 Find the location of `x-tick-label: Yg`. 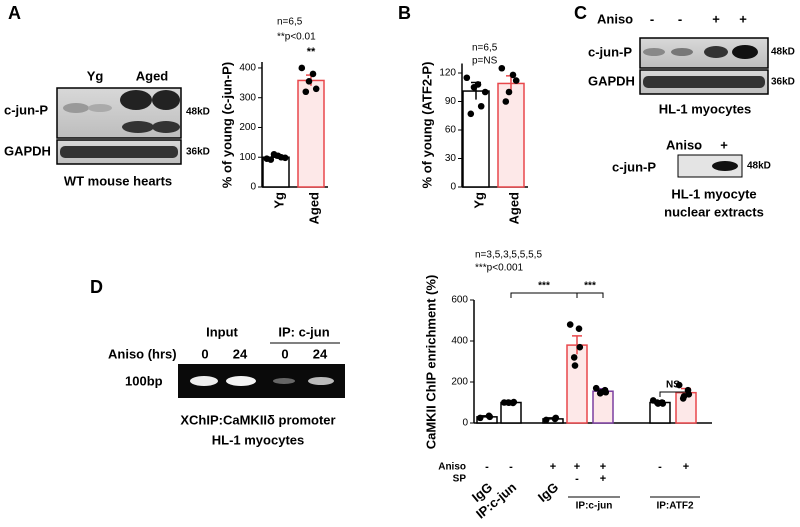

x-tick-label: Yg is located at coordinates (278, 200).